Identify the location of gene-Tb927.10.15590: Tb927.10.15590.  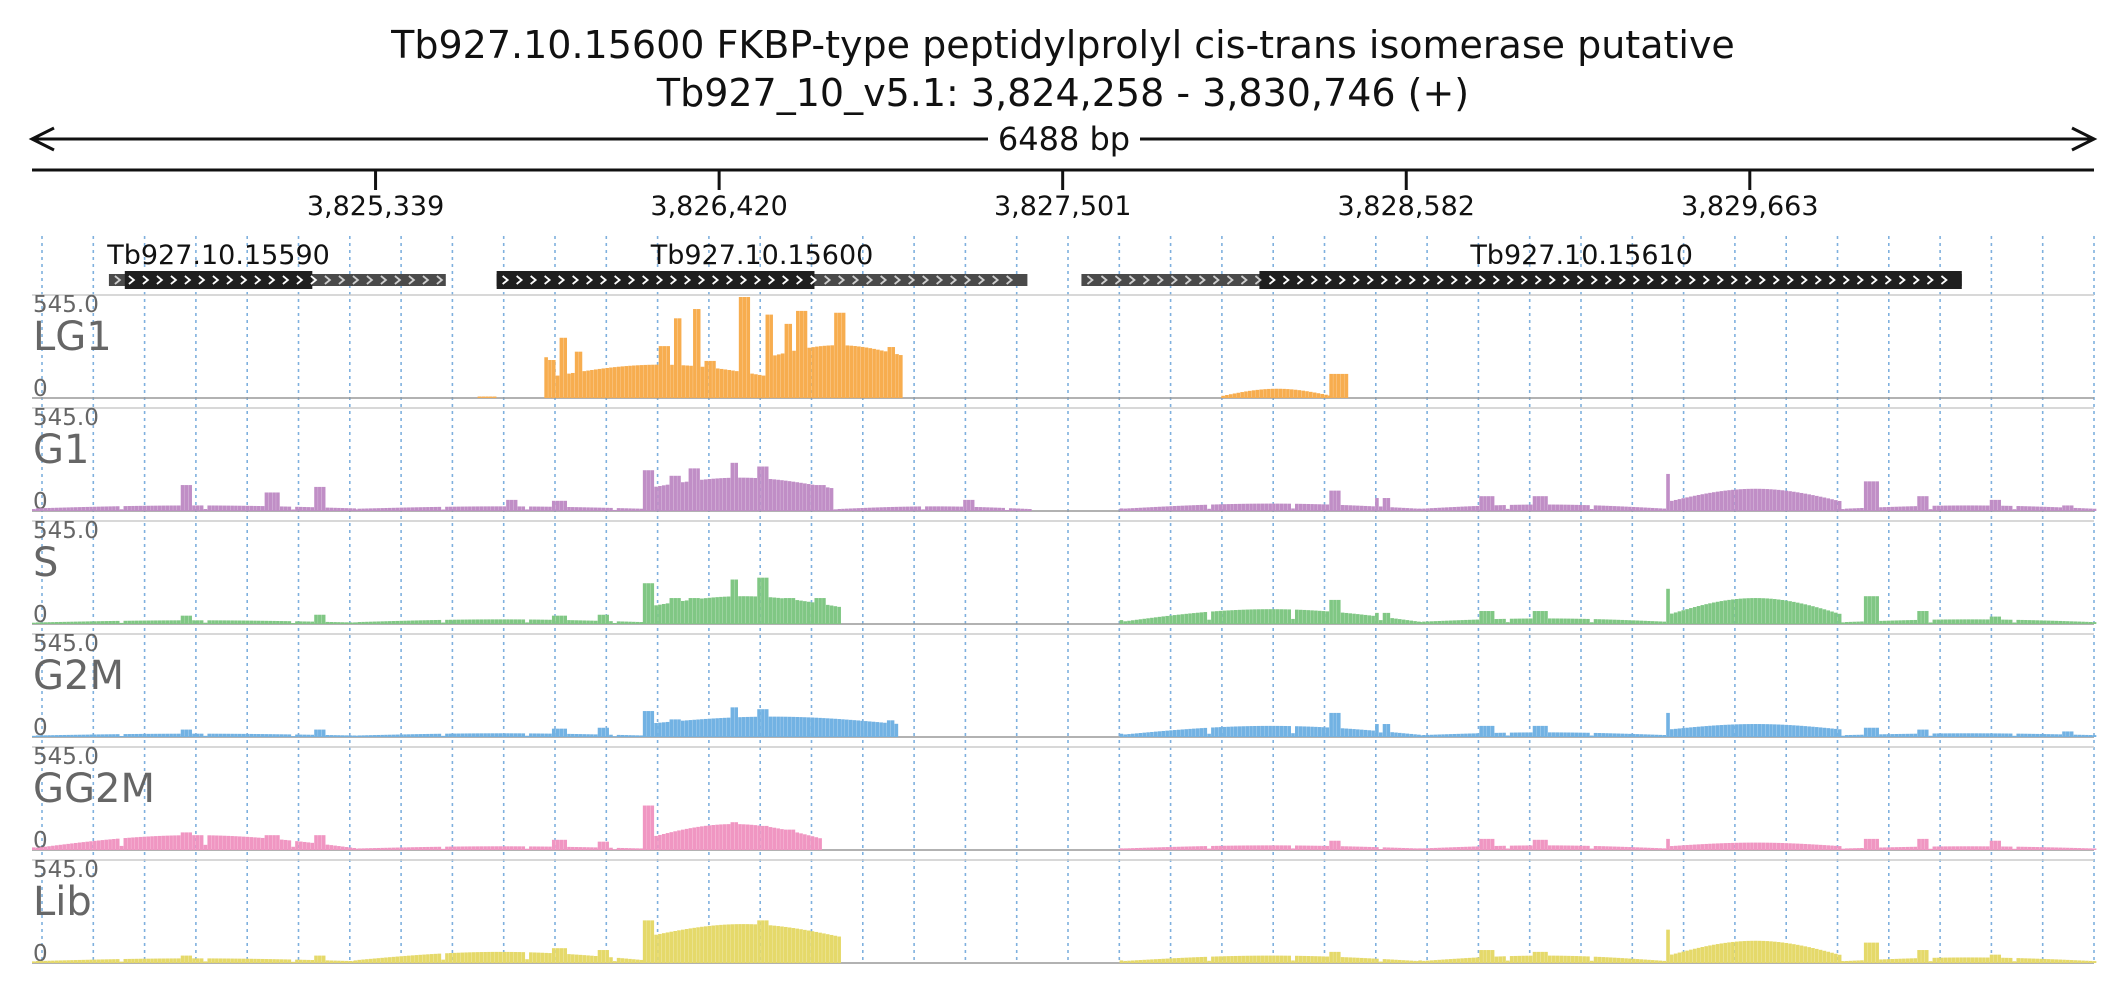
(276, 264).